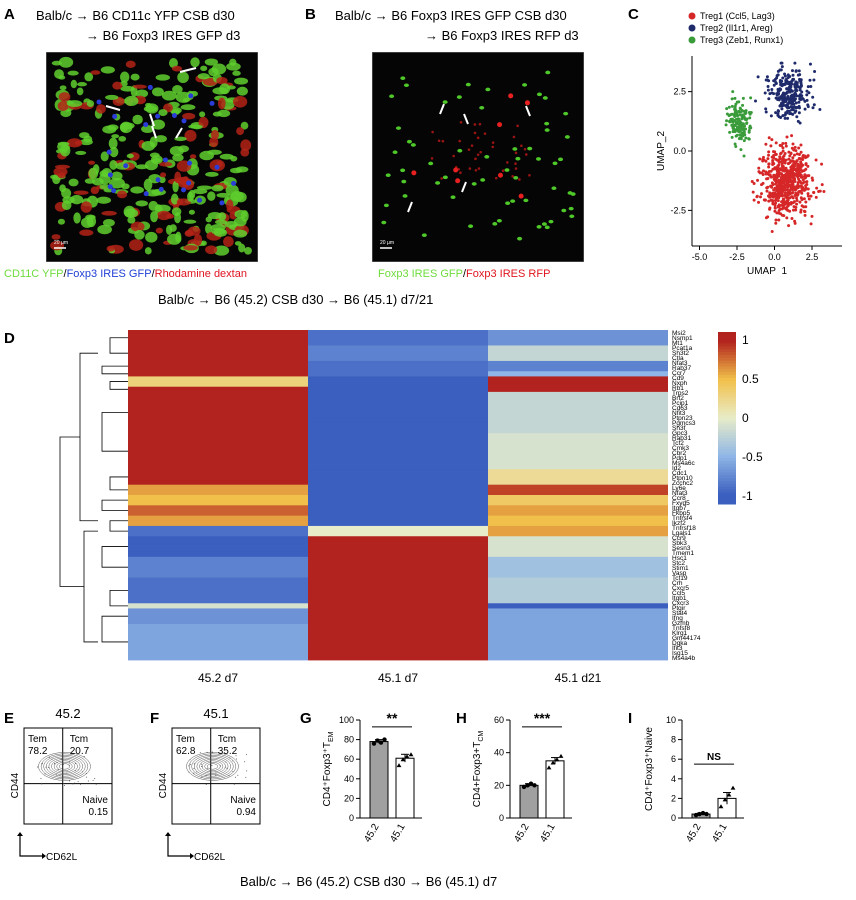  I want to click on gene-label: Stim1, so click(680, 568).